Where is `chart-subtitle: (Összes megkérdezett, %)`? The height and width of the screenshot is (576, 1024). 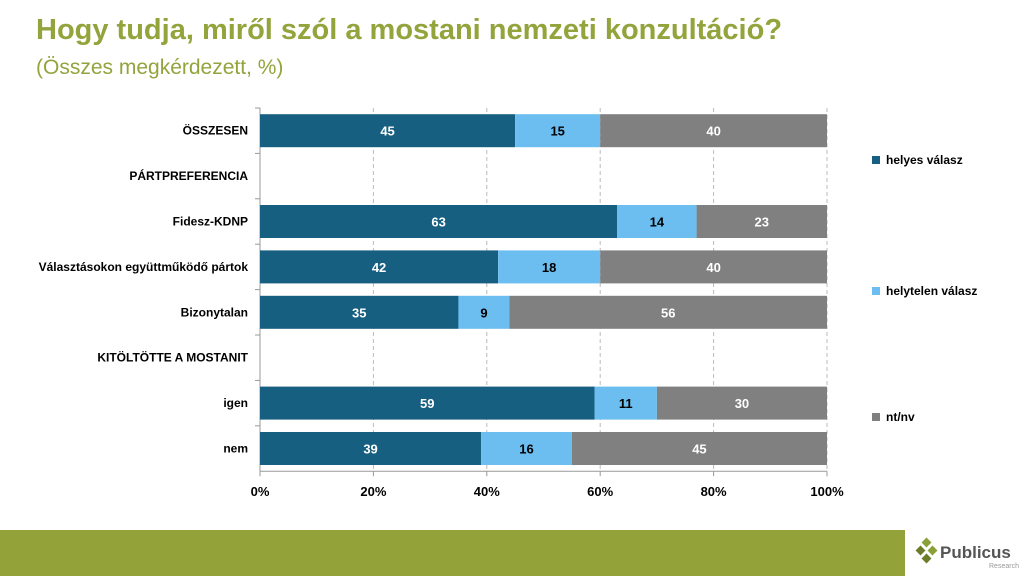 chart-subtitle: (Összes megkérdezett, %) is located at coordinates (160, 67).